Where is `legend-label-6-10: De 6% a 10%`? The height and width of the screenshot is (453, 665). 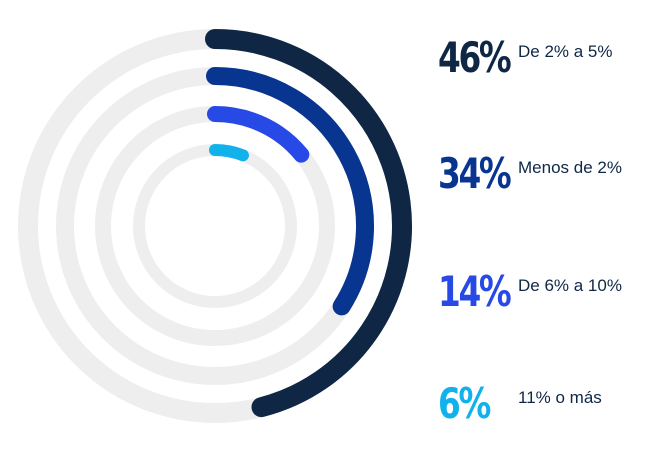
legend-label-6-10: De 6% a 10% is located at coordinates (570, 285).